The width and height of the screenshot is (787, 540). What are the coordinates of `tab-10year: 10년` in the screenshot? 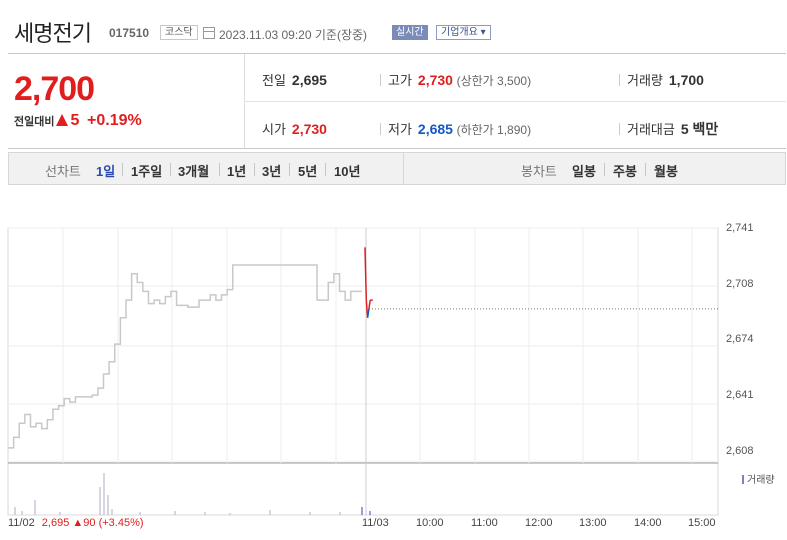 It's located at (347, 171).